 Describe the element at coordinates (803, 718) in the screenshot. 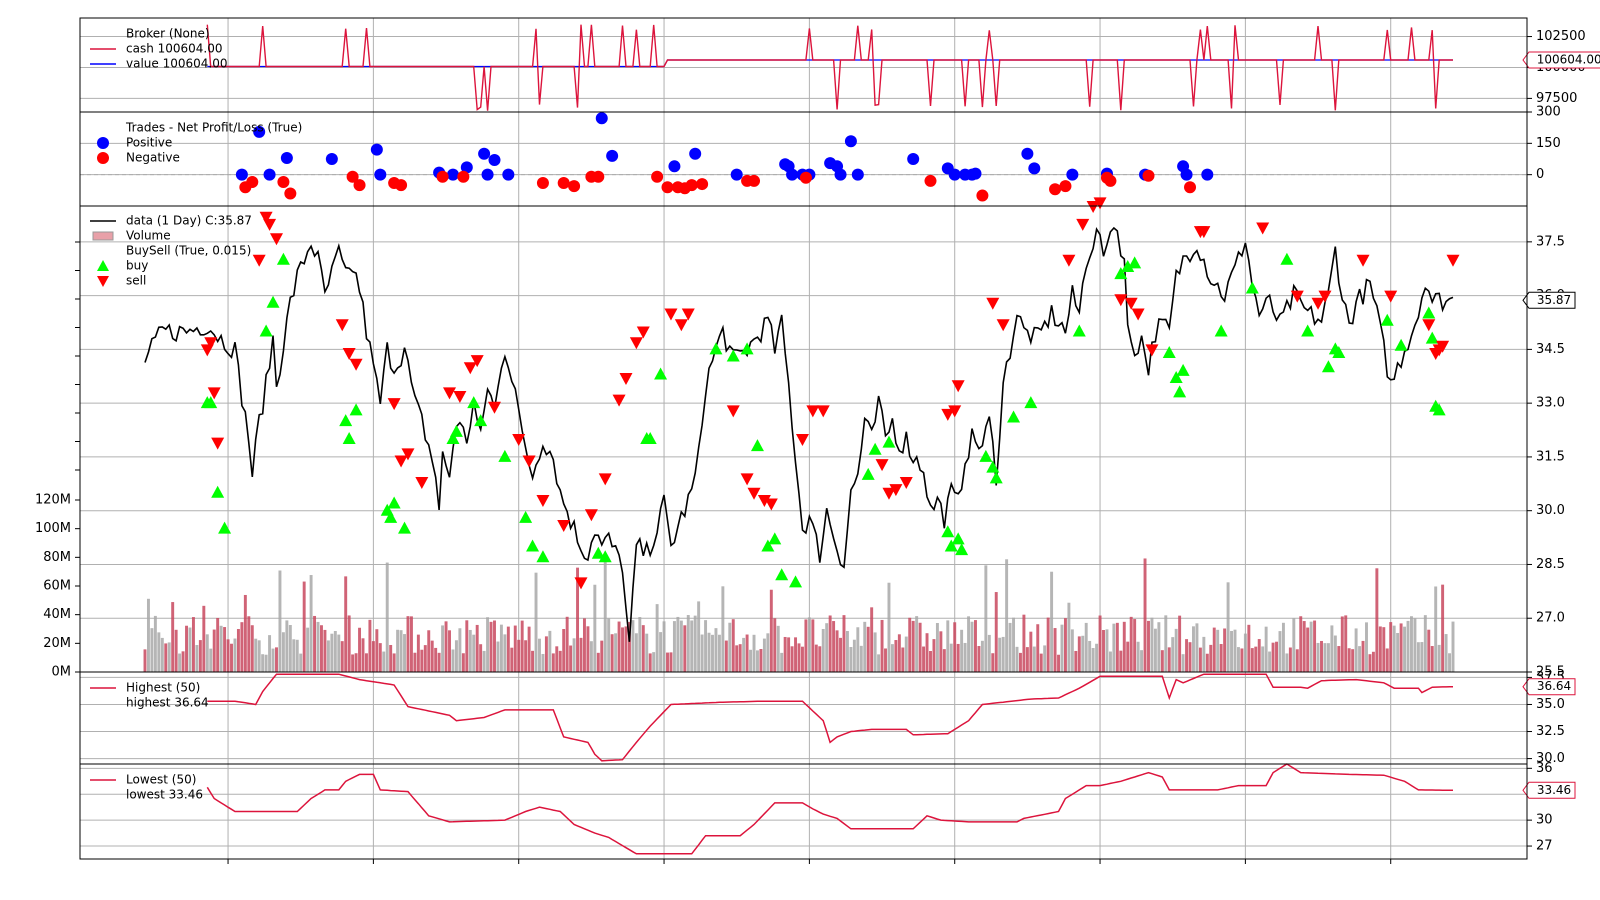

I see `highest-frame` at that location.